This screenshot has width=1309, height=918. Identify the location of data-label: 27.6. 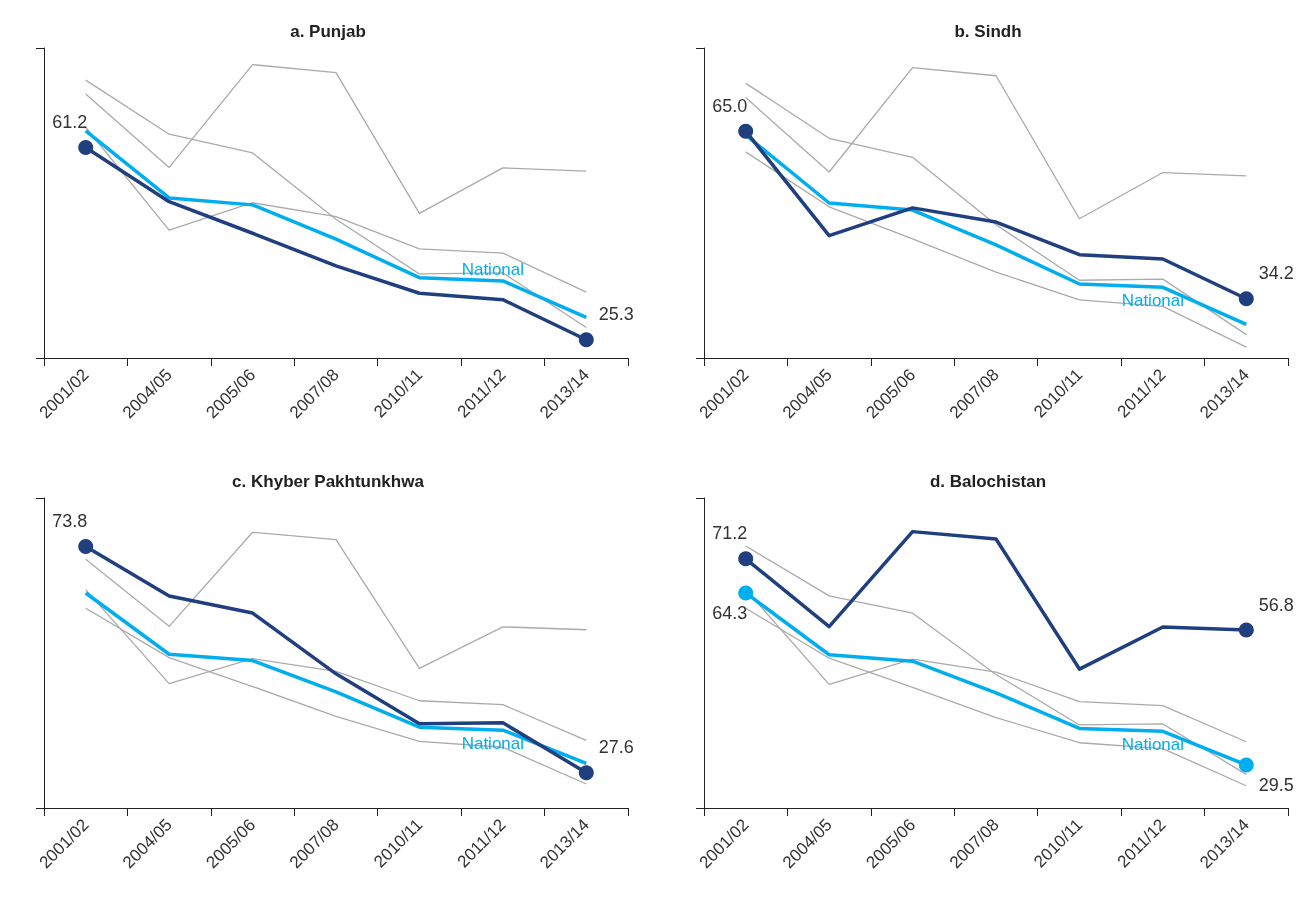
(616, 747).